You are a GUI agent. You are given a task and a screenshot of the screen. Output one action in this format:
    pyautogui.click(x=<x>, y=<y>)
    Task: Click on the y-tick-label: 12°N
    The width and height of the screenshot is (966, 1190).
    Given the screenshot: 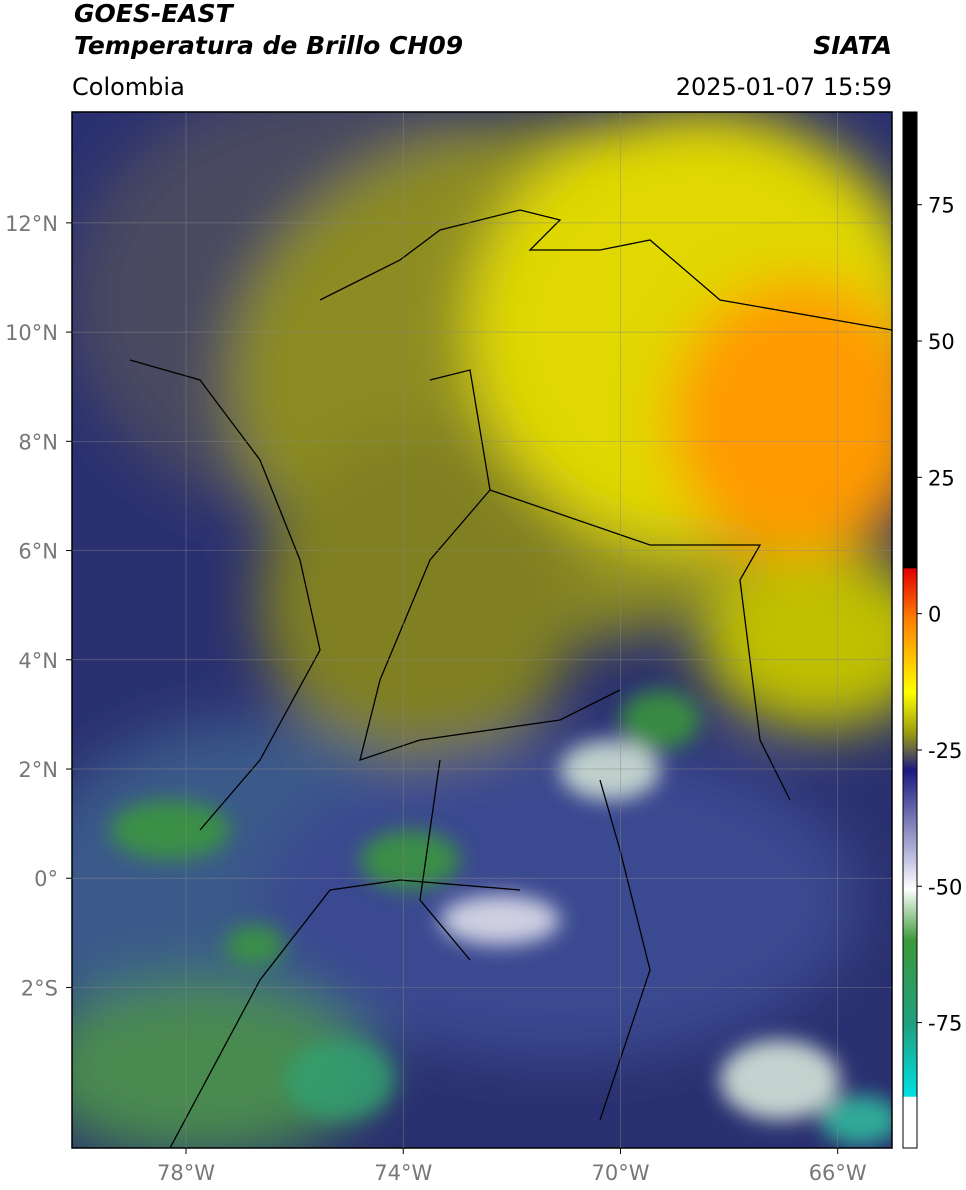 What is the action you would take?
    pyautogui.click(x=31, y=224)
    